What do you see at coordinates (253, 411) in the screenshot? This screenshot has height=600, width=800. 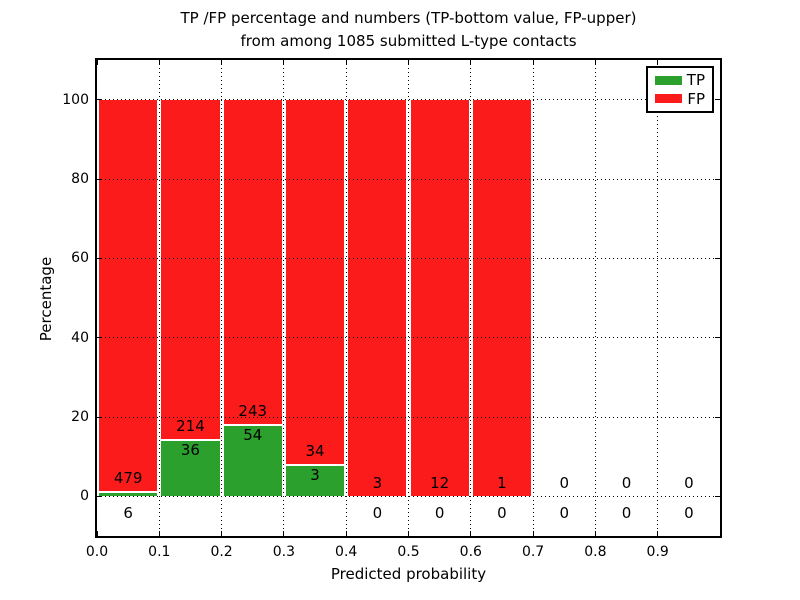 I see `fp-count-label: 243` at bounding box center [253, 411].